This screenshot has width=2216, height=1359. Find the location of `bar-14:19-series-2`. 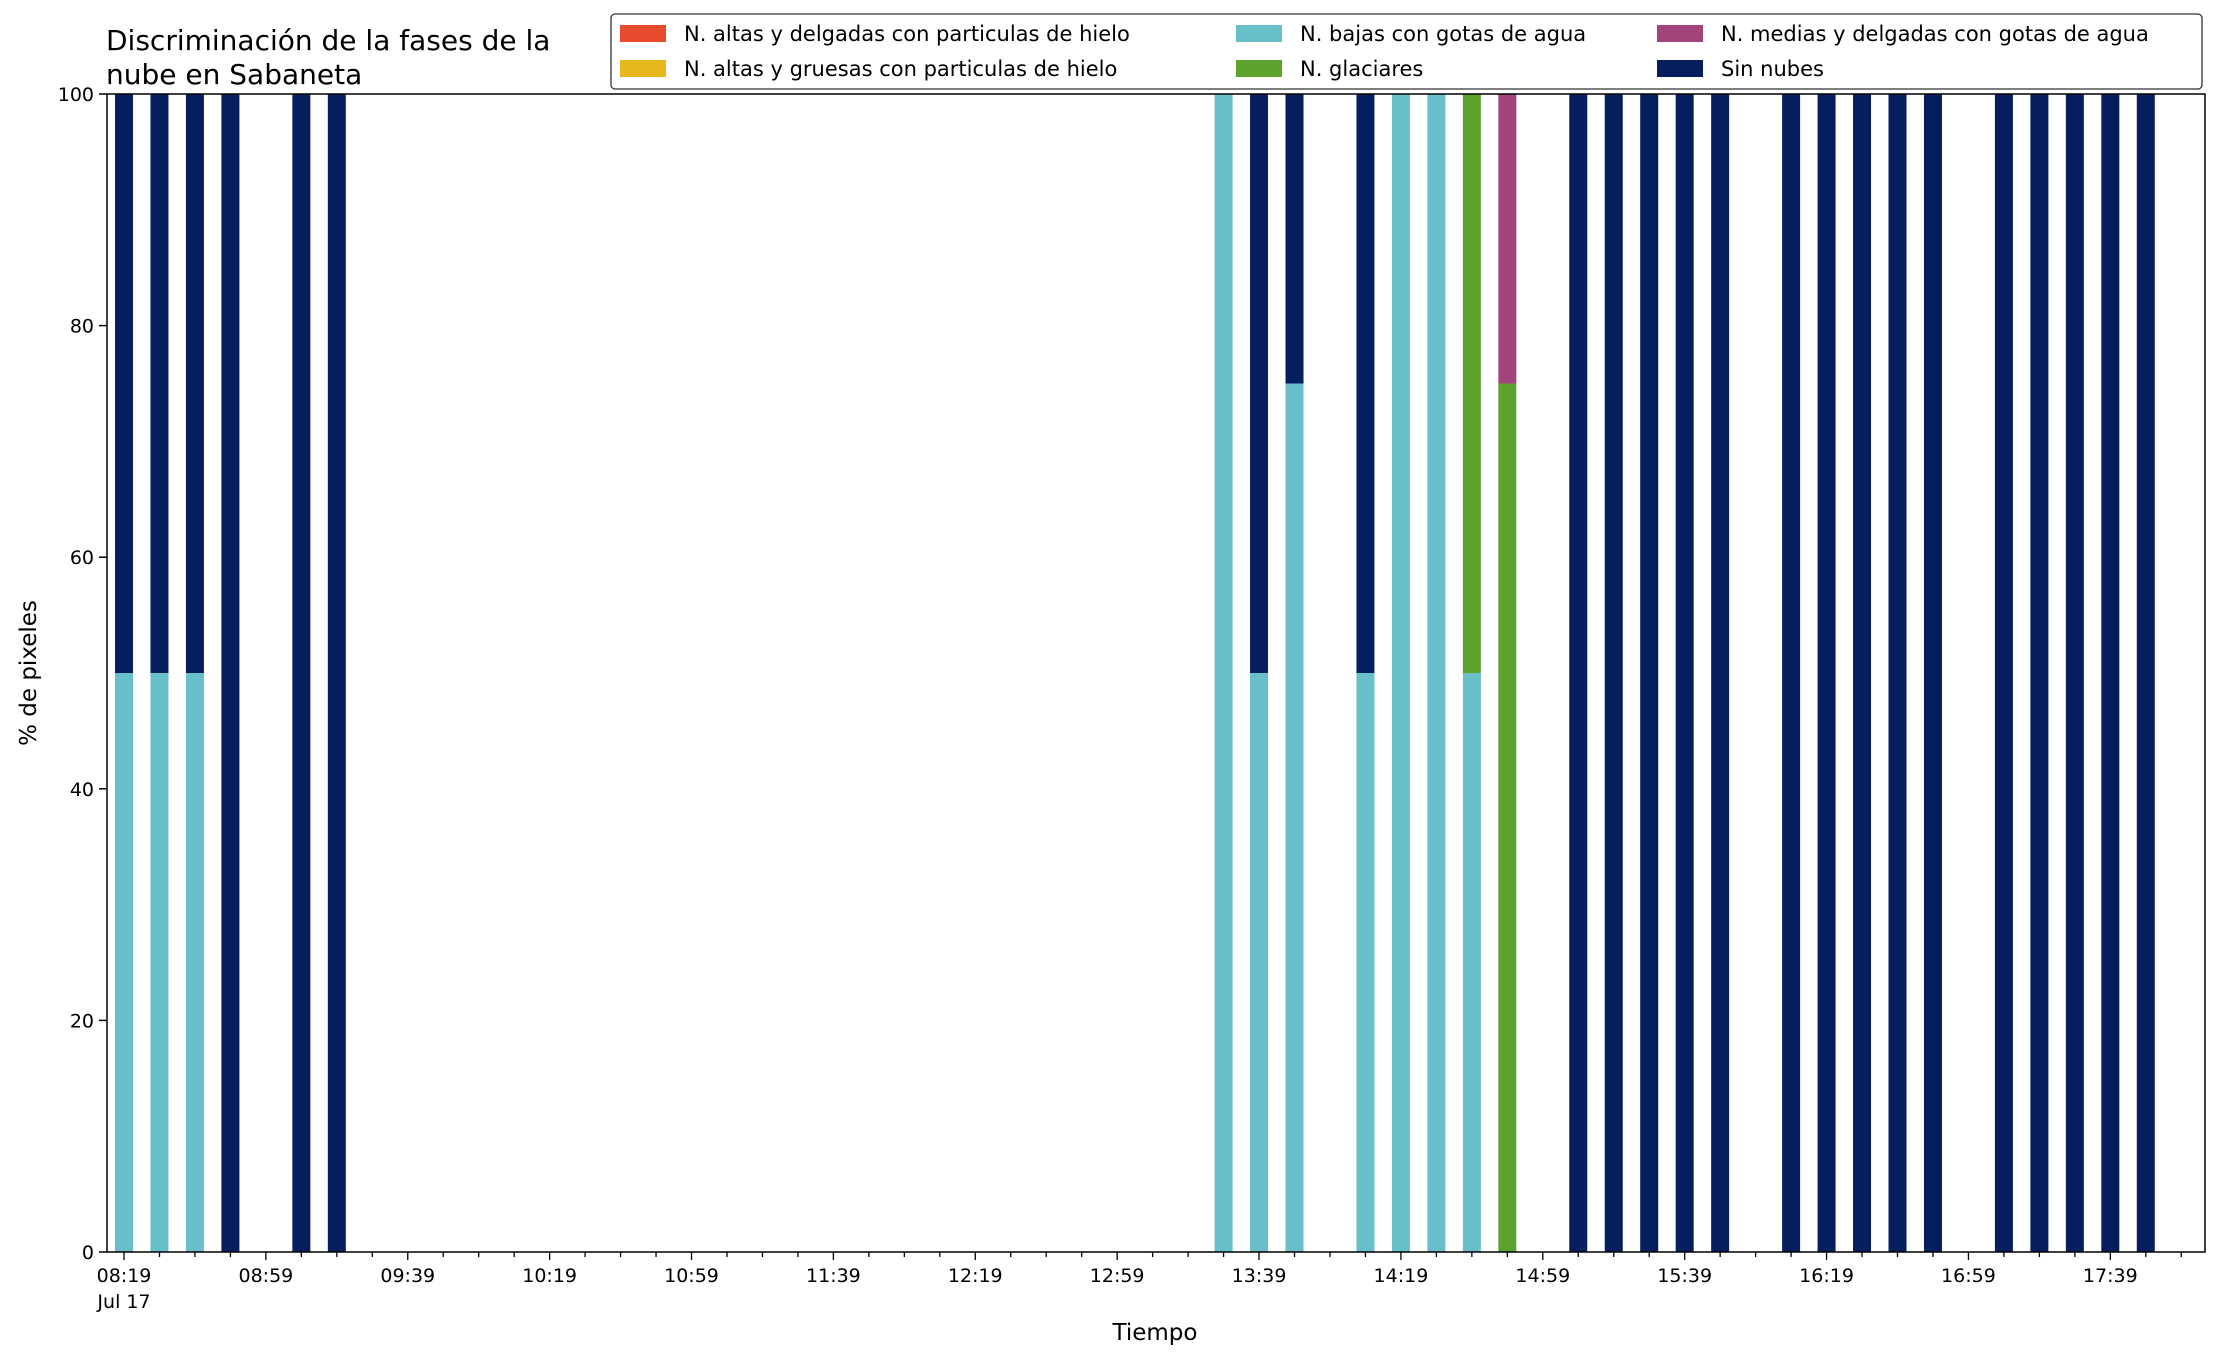

bar-14:19-series-2 is located at coordinates (1400, 673).